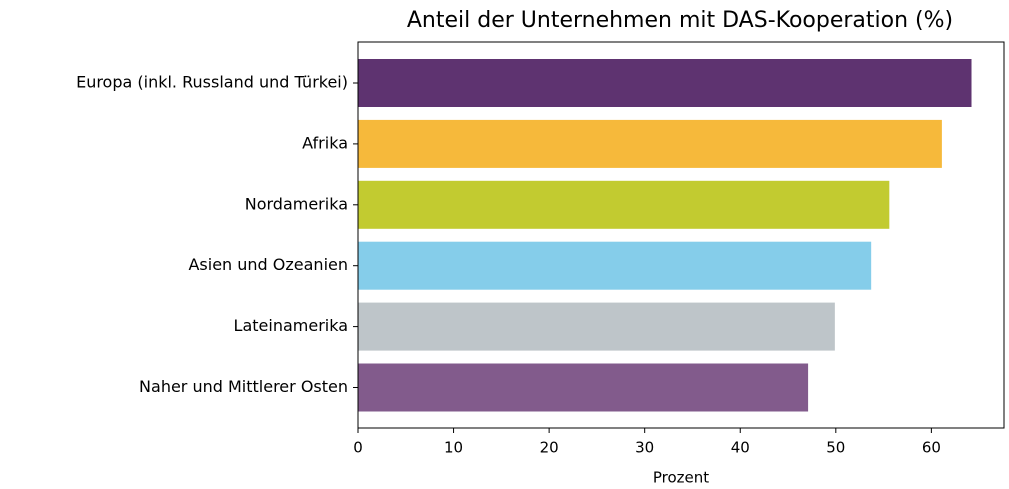 Image resolution: width=1009 pixels, height=489 pixels. What do you see at coordinates (644, 448) in the screenshot?
I see `x-tick-label: 30` at bounding box center [644, 448].